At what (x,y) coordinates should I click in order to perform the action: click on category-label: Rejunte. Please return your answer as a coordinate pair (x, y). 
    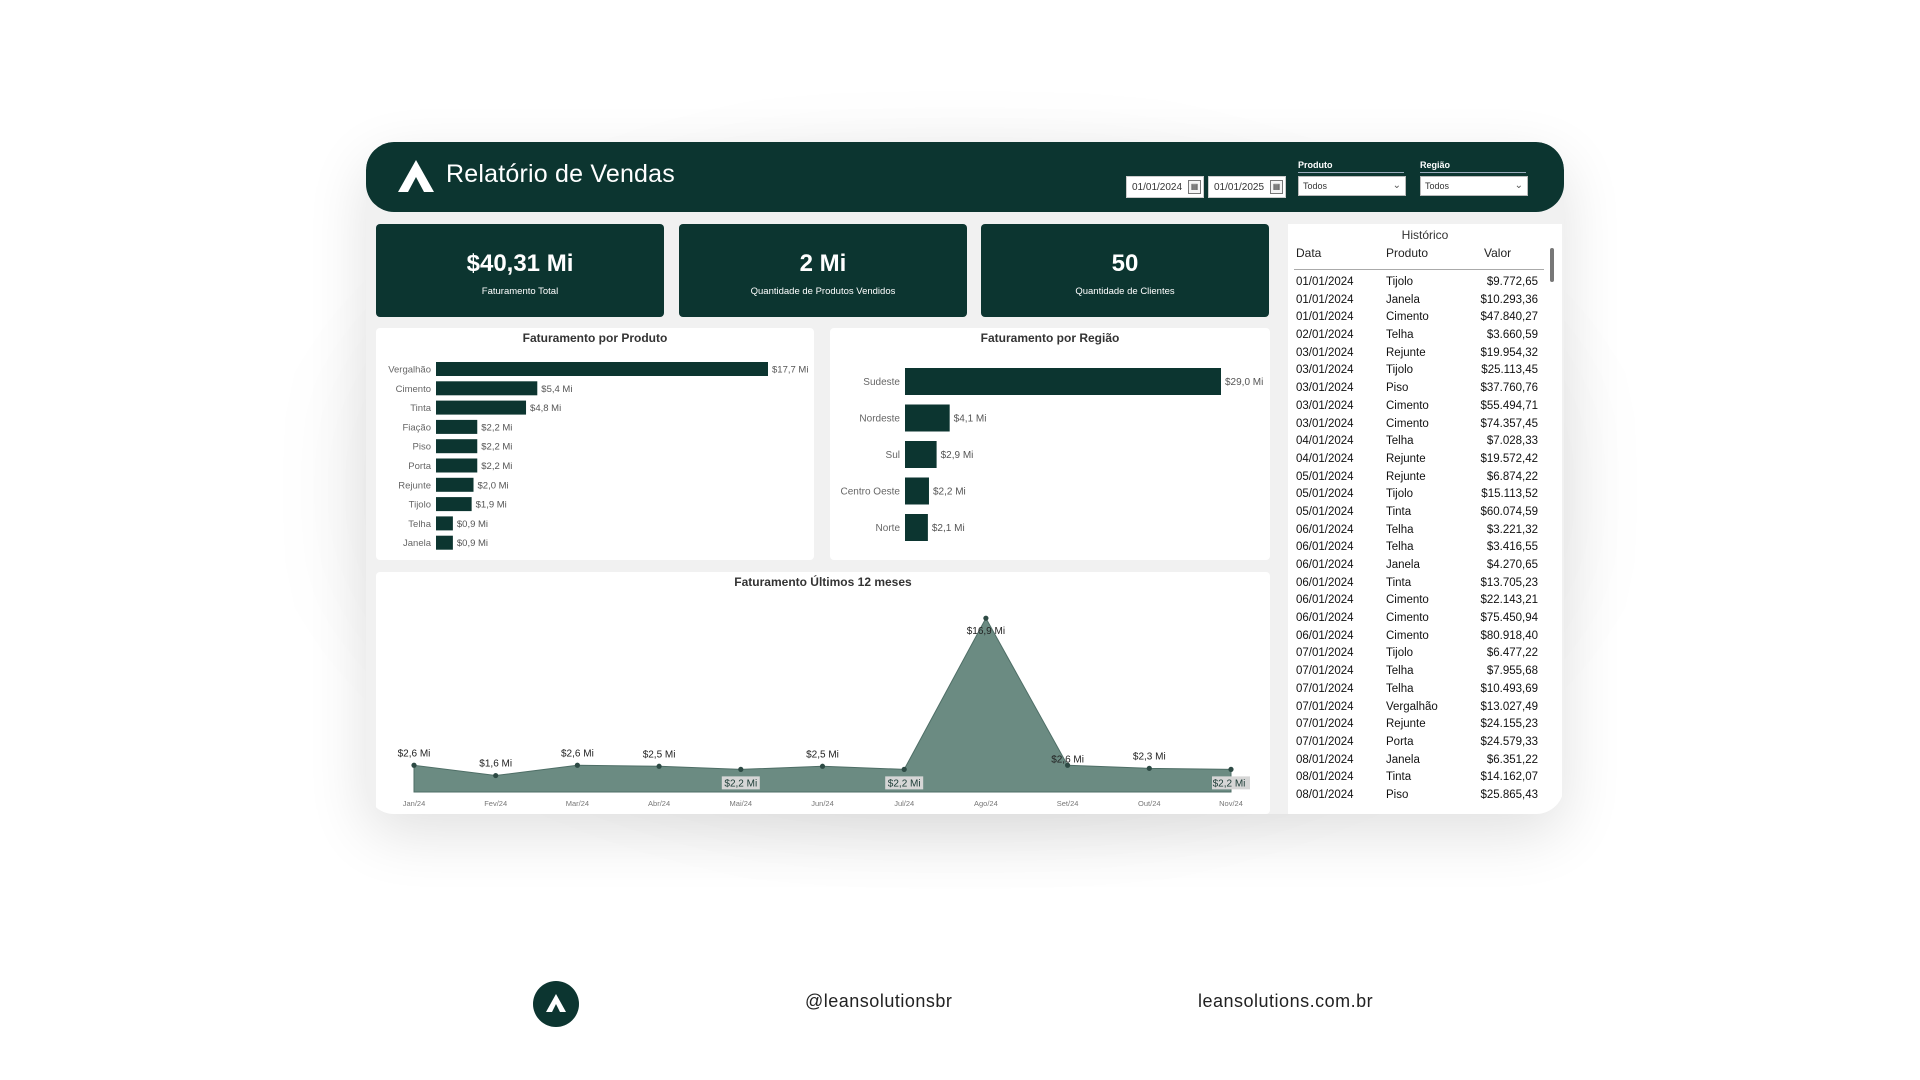
    Looking at the image, I should click on (414, 485).